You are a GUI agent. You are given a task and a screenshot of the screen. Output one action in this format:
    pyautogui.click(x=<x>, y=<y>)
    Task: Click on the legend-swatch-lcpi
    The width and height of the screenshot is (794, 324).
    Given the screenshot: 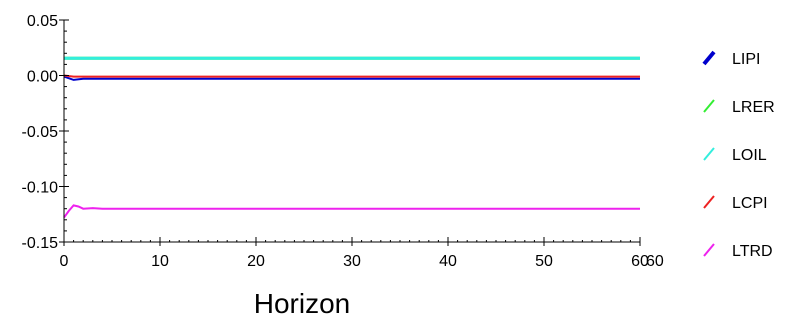 What is the action you would take?
    pyautogui.click(x=709, y=202)
    